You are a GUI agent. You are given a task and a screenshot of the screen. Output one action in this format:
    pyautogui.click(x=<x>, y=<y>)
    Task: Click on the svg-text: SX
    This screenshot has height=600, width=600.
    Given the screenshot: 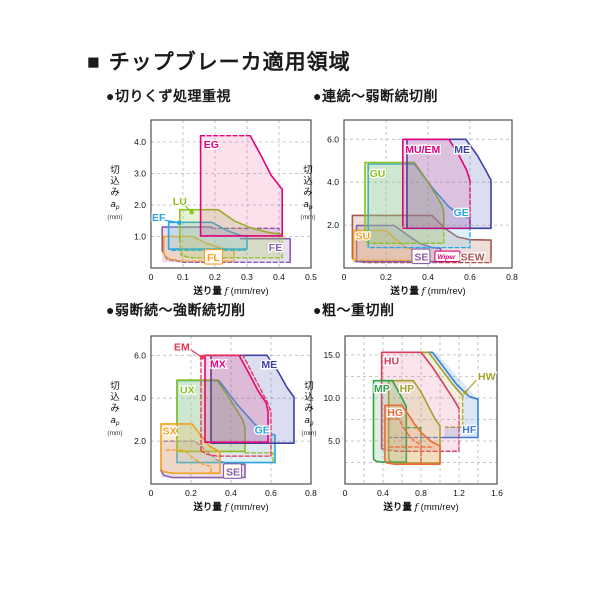 What is the action you would take?
    pyautogui.click(x=170, y=432)
    